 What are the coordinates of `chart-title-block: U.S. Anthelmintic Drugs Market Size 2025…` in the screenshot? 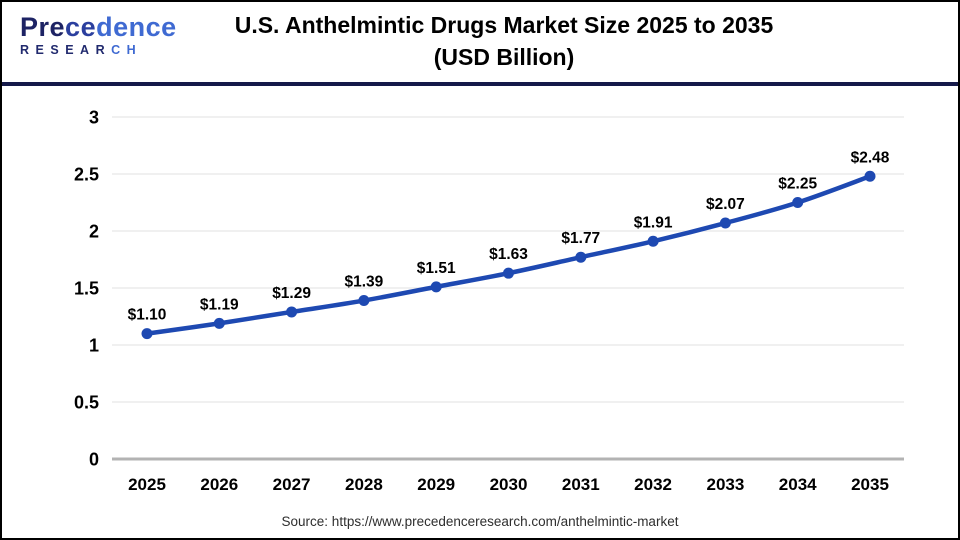 It's located at (480, 41).